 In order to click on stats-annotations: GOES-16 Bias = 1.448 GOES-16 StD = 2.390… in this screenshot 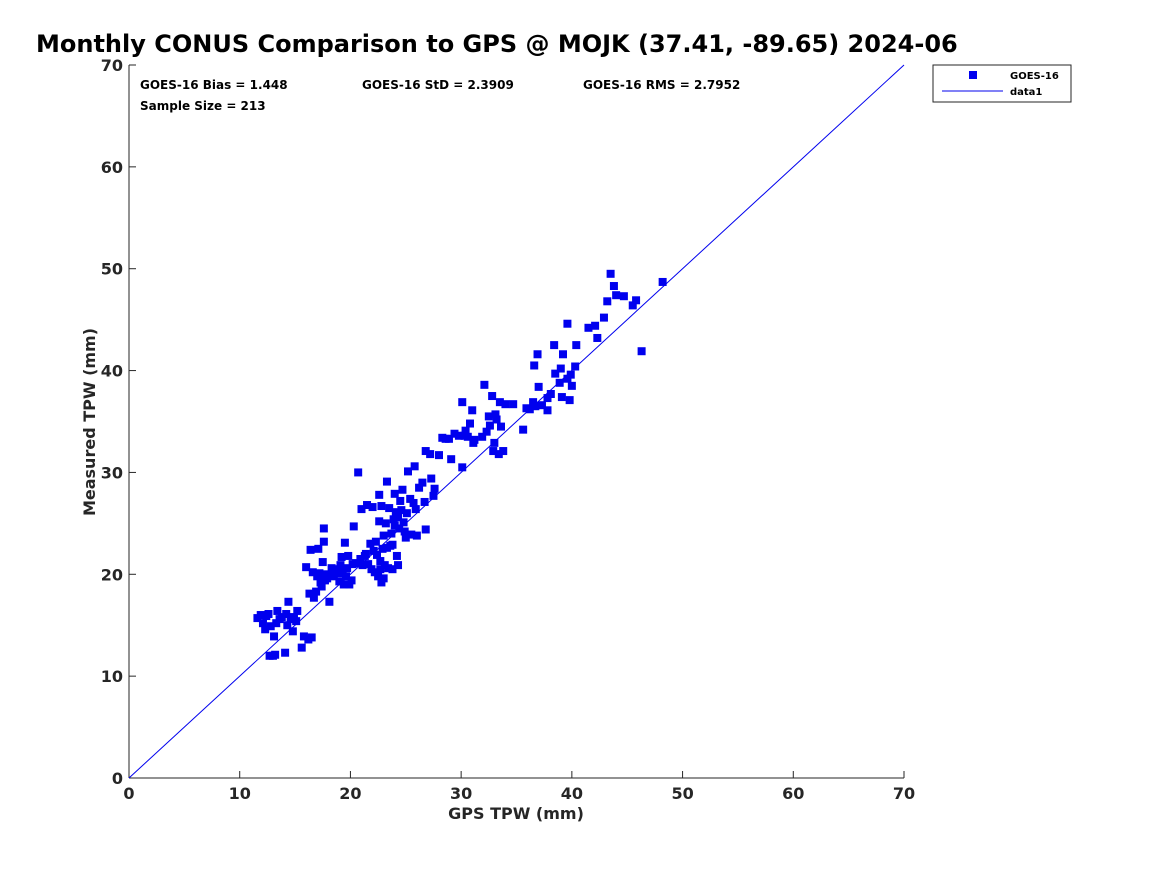, I will do `click(440, 95)`.